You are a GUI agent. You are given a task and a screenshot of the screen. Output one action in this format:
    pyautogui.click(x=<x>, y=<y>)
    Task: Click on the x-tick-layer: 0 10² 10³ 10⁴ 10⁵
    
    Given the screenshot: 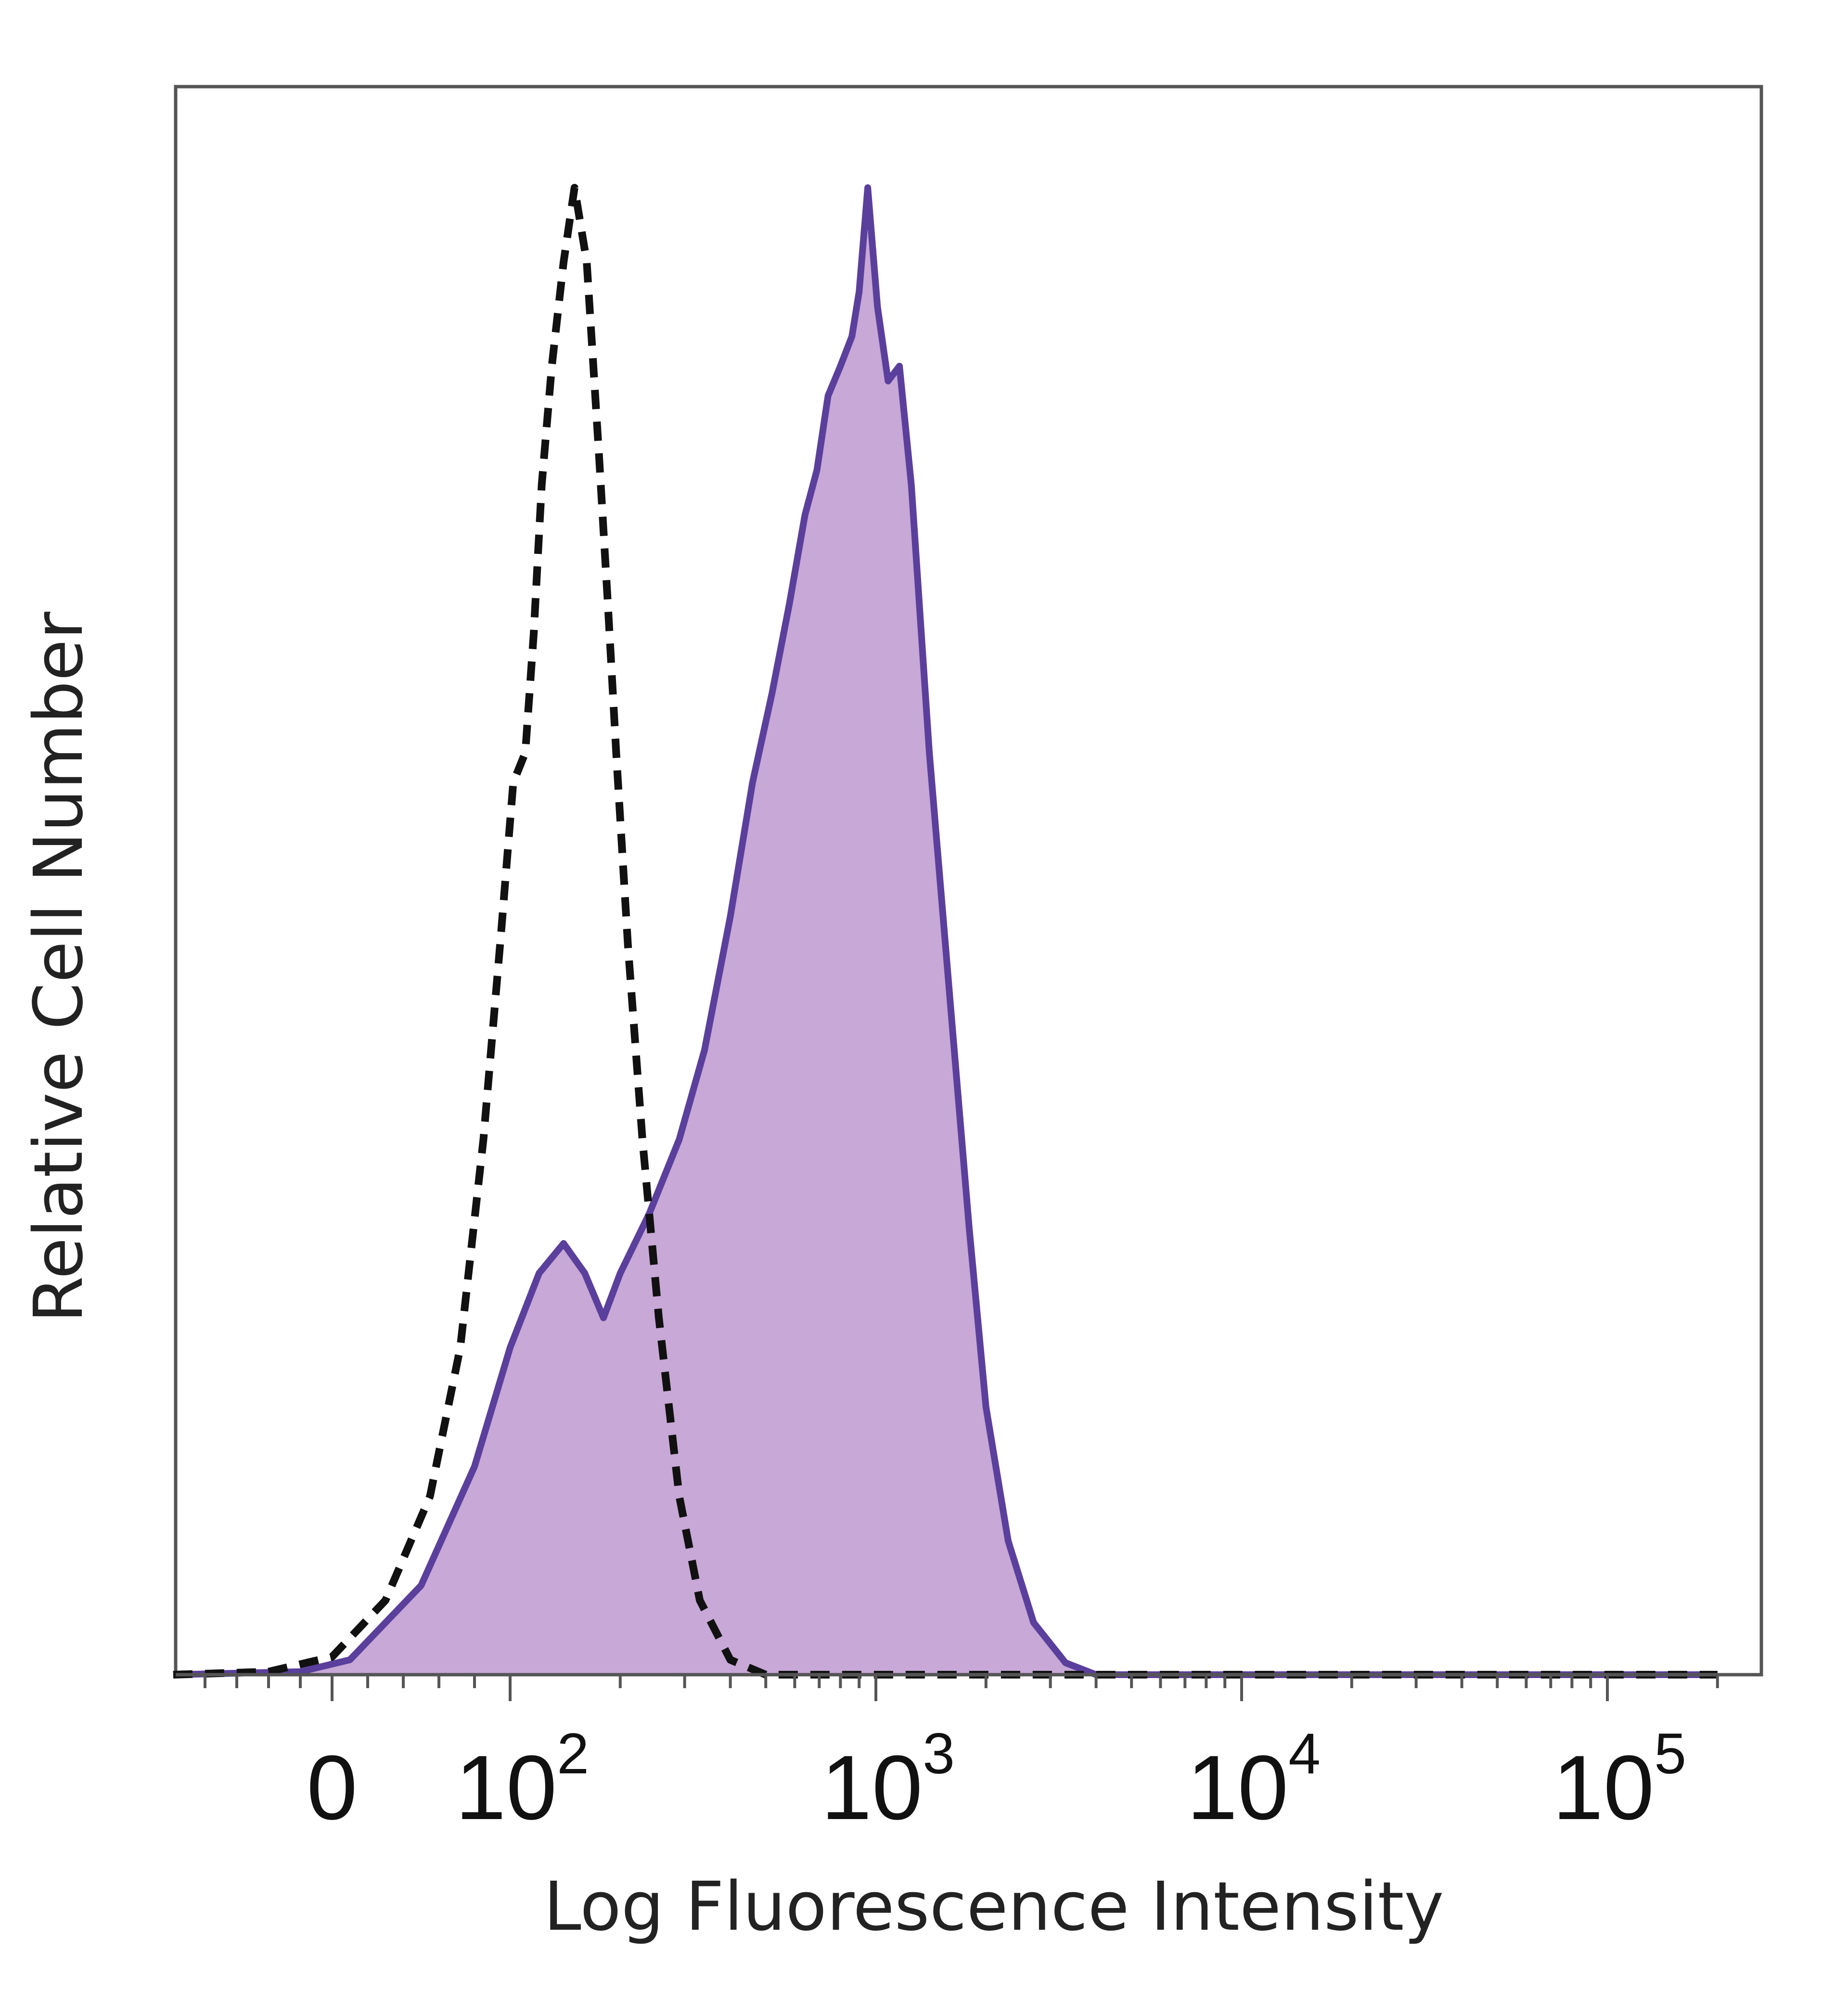 What is the action you would take?
    pyautogui.click(x=961, y=1757)
    